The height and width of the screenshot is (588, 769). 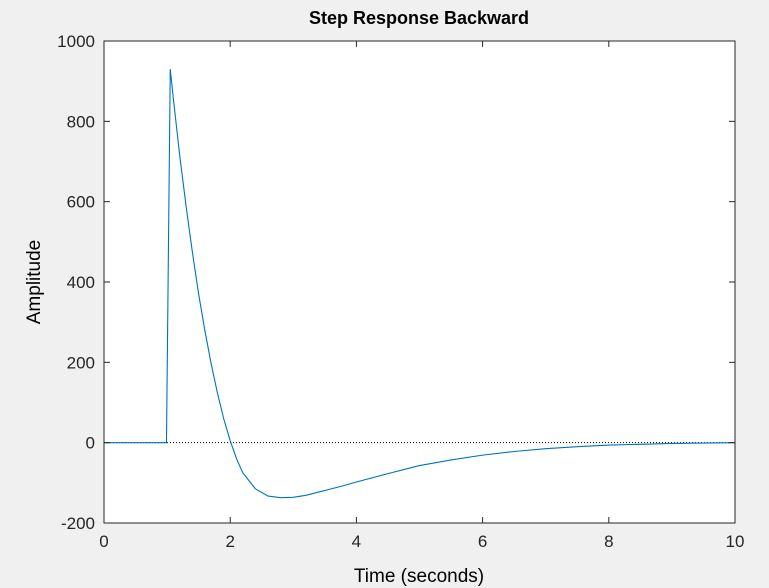 What do you see at coordinates (78, 523) in the screenshot?
I see `y-tick-label: -200` at bounding box center [78, 523].